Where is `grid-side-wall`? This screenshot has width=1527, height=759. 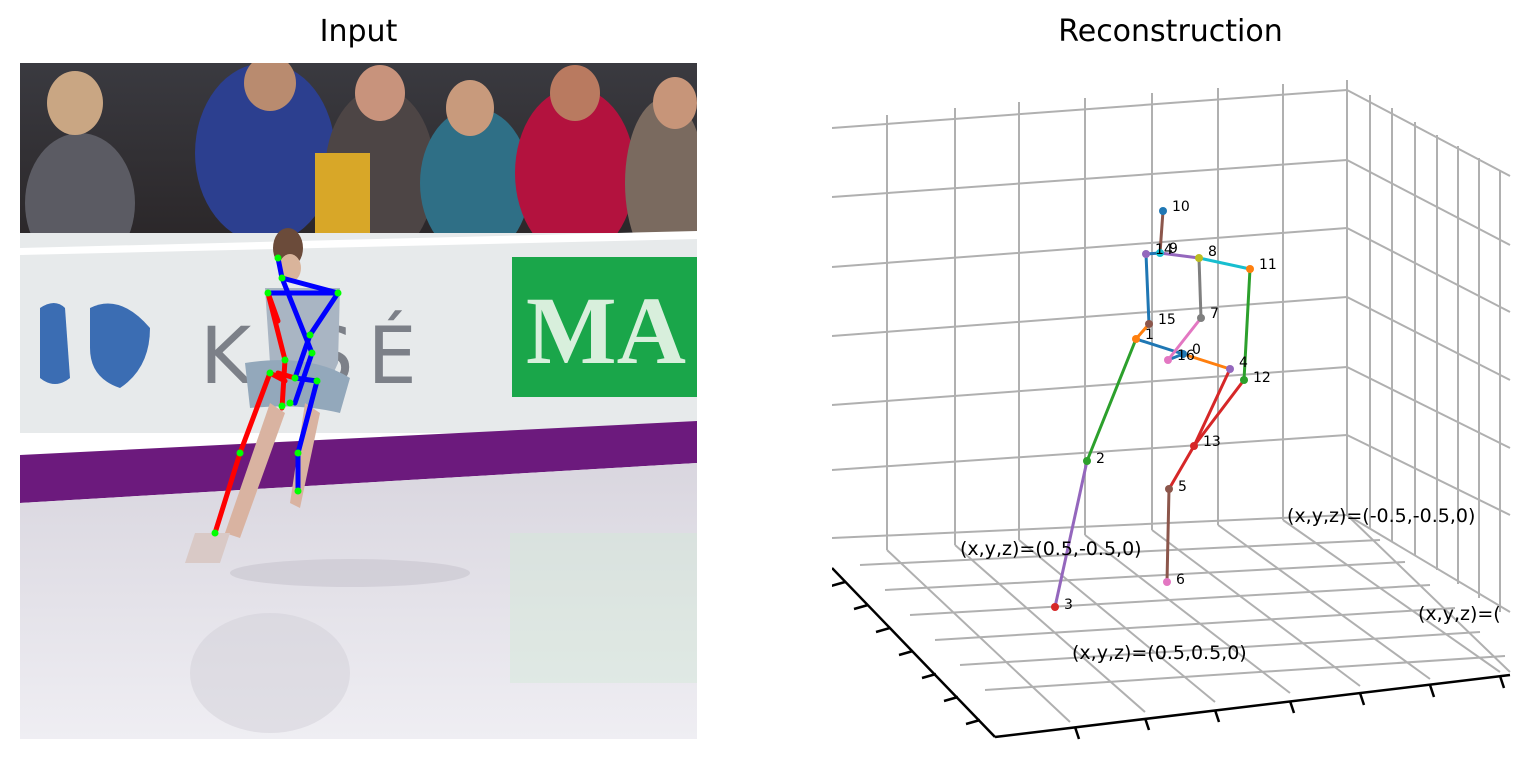
grid-side-wall is located at coordinates (1428, 346).